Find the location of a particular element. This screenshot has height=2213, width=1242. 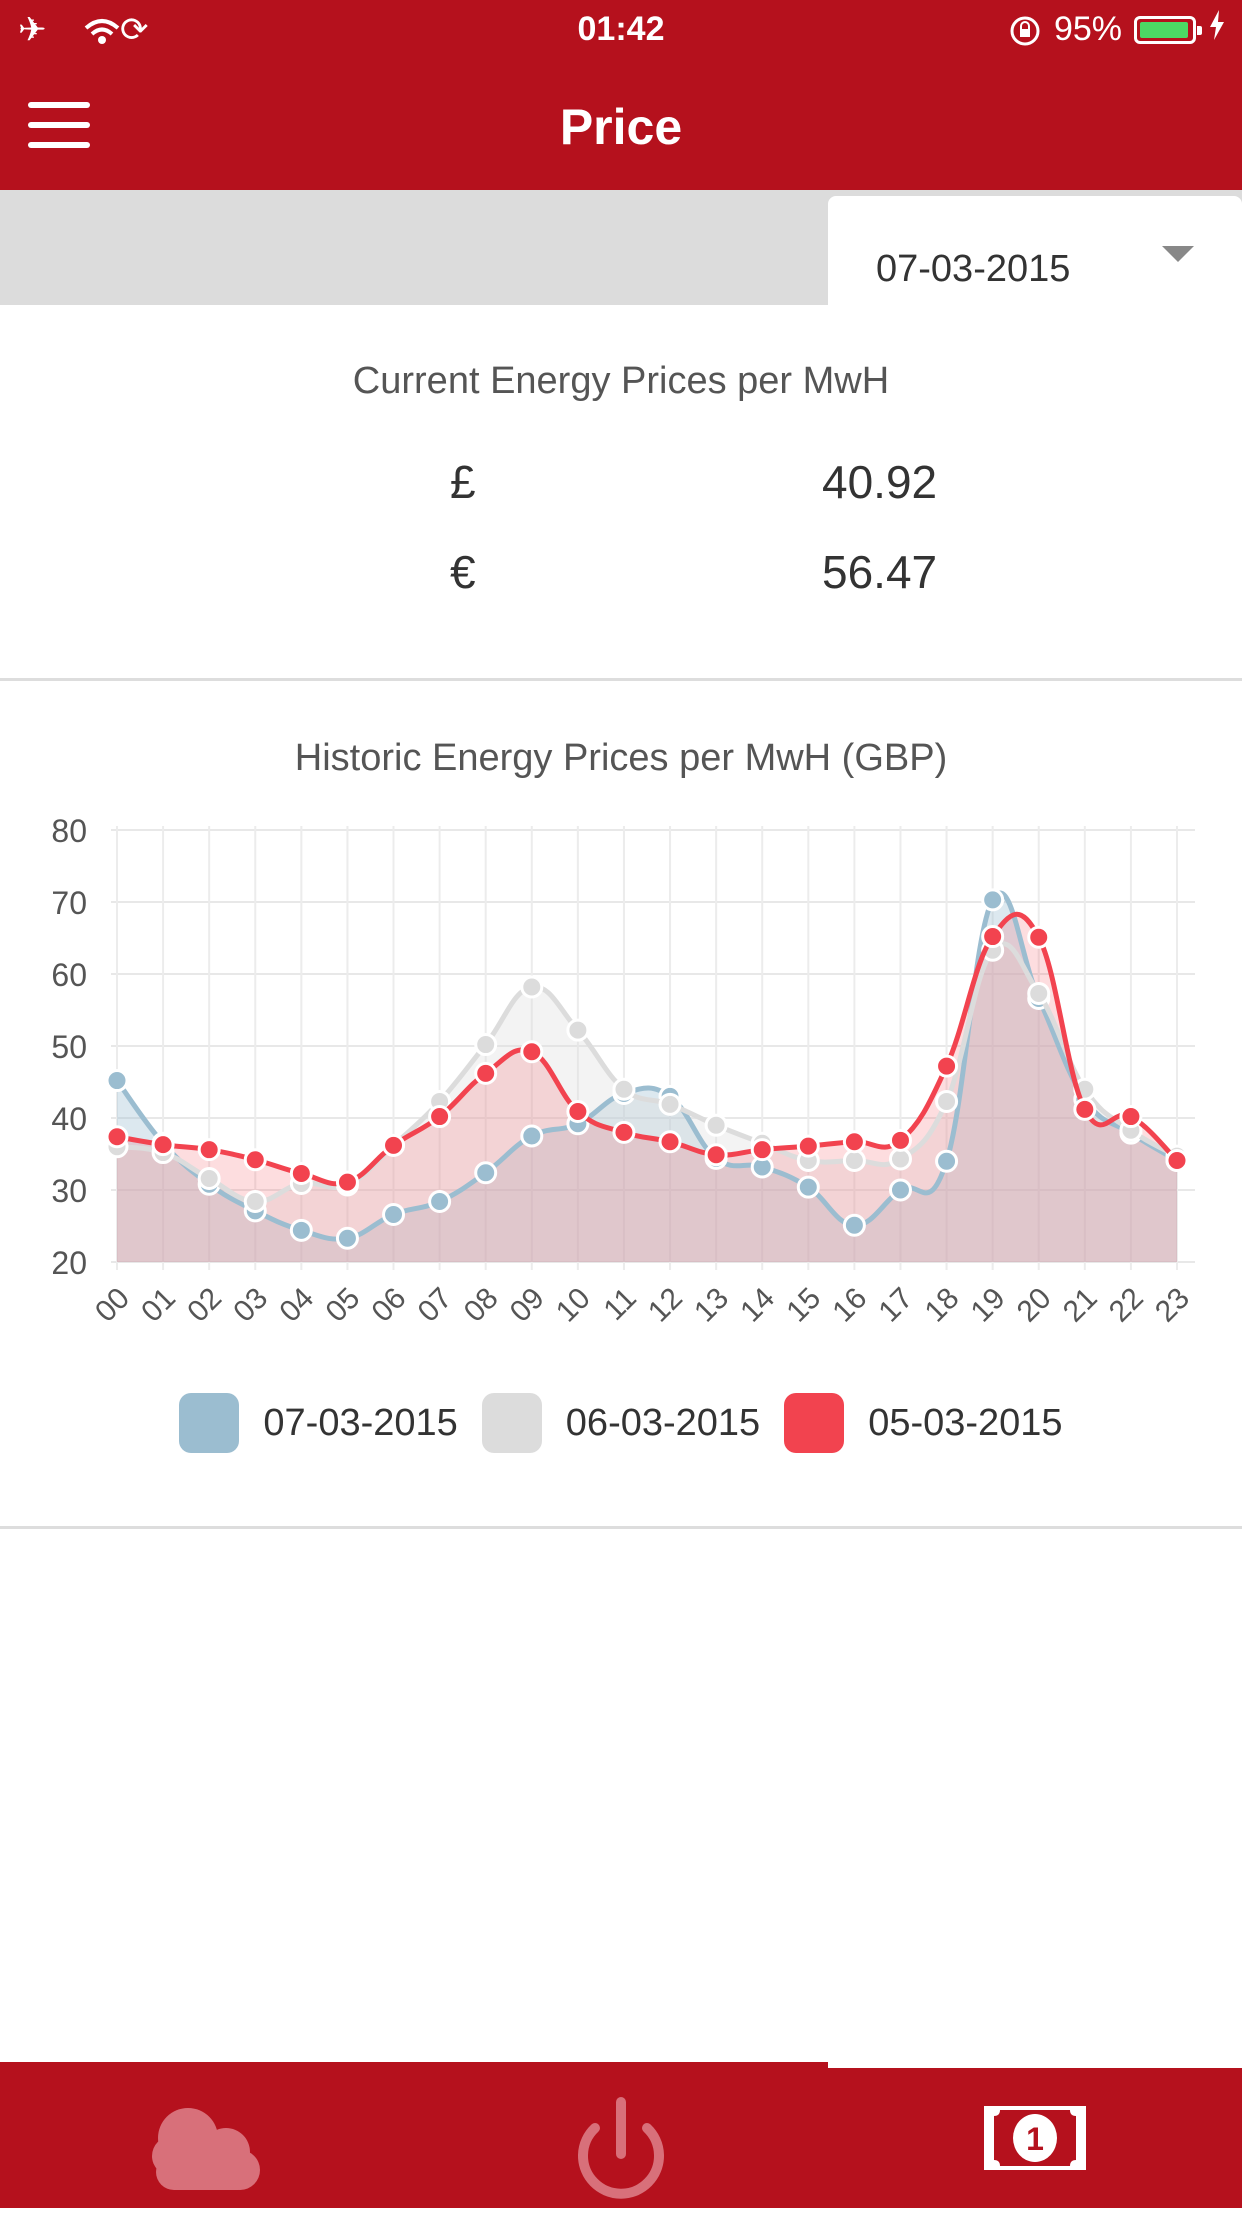

x-tick-label: 21 is located at coordinates (1080, 1305).